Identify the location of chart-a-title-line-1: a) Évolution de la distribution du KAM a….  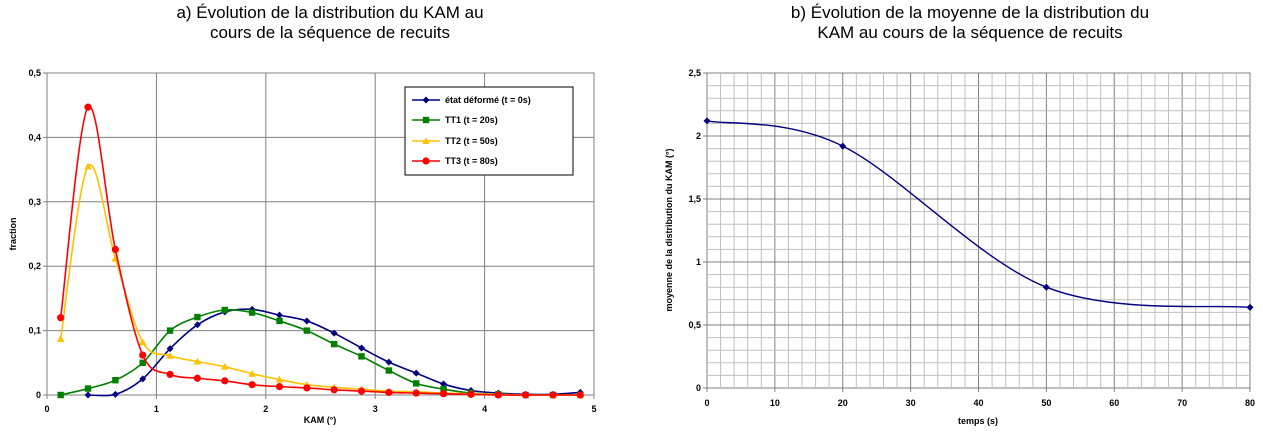
(330, 12).